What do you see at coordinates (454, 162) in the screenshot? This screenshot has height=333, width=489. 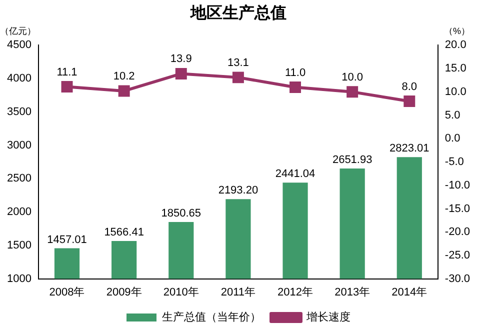 I see `y2-tick-label: -5.0` at bounding box center [454, 162].